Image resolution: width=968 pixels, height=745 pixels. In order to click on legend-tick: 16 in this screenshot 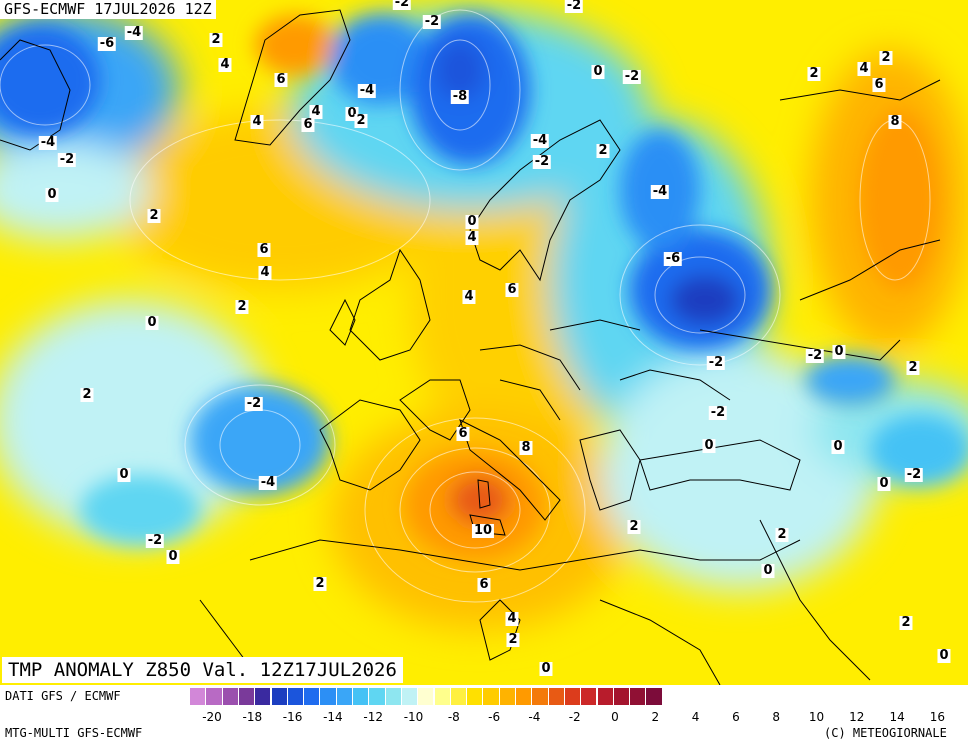, I will do `click(937, 717)`.